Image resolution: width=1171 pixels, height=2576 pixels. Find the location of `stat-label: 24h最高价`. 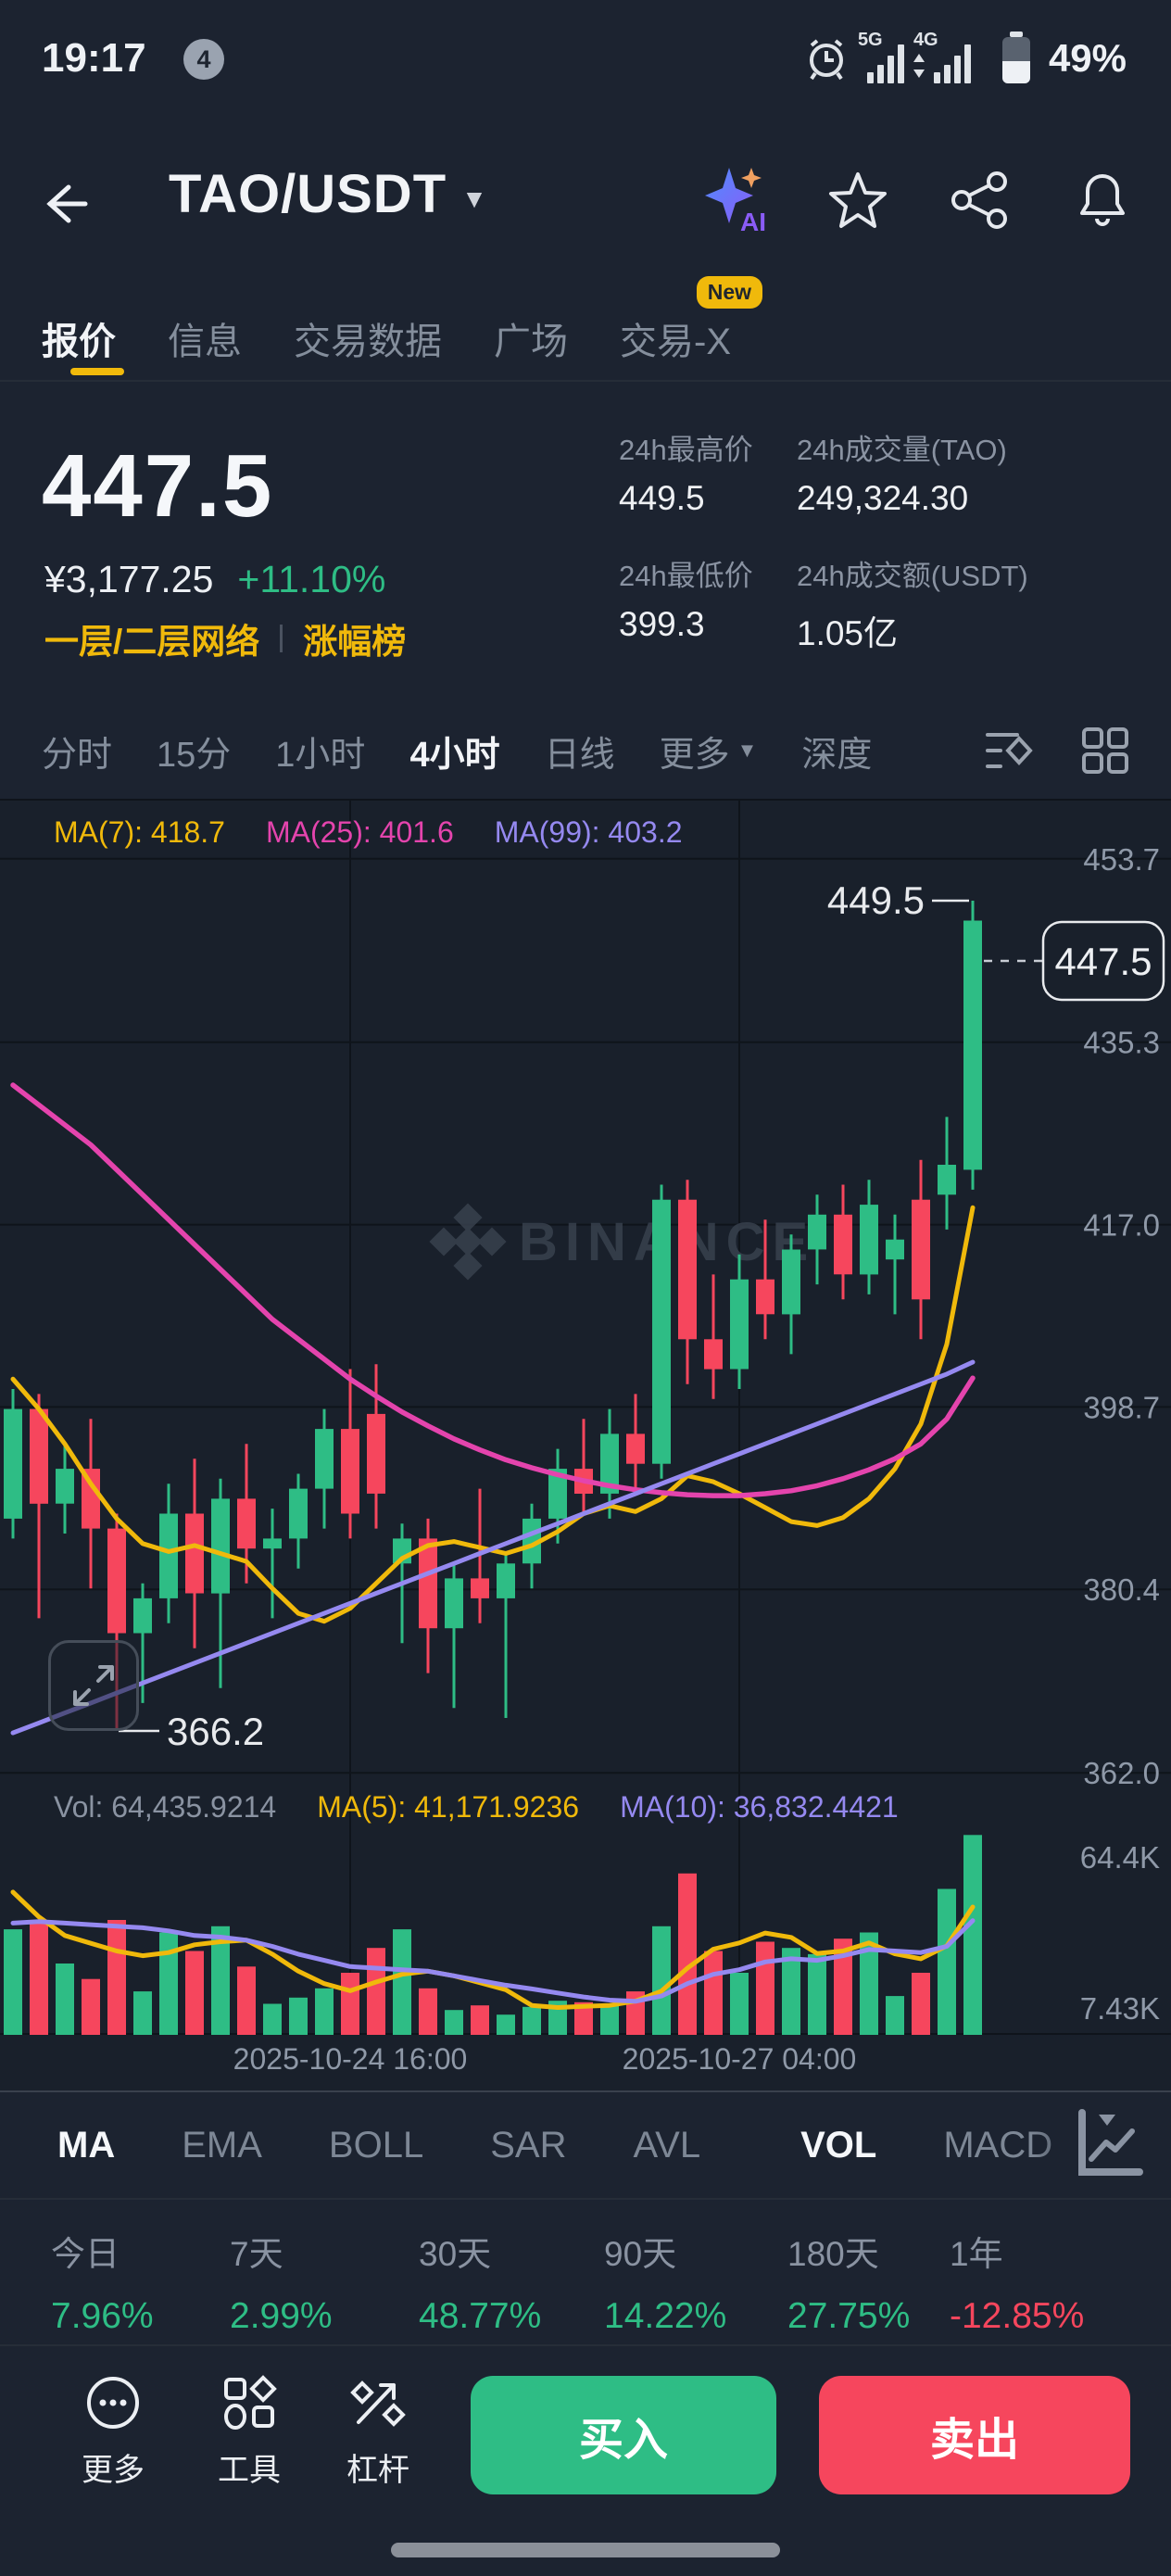

stat-label: 24h最高价 is located at coordinates (686, 450).